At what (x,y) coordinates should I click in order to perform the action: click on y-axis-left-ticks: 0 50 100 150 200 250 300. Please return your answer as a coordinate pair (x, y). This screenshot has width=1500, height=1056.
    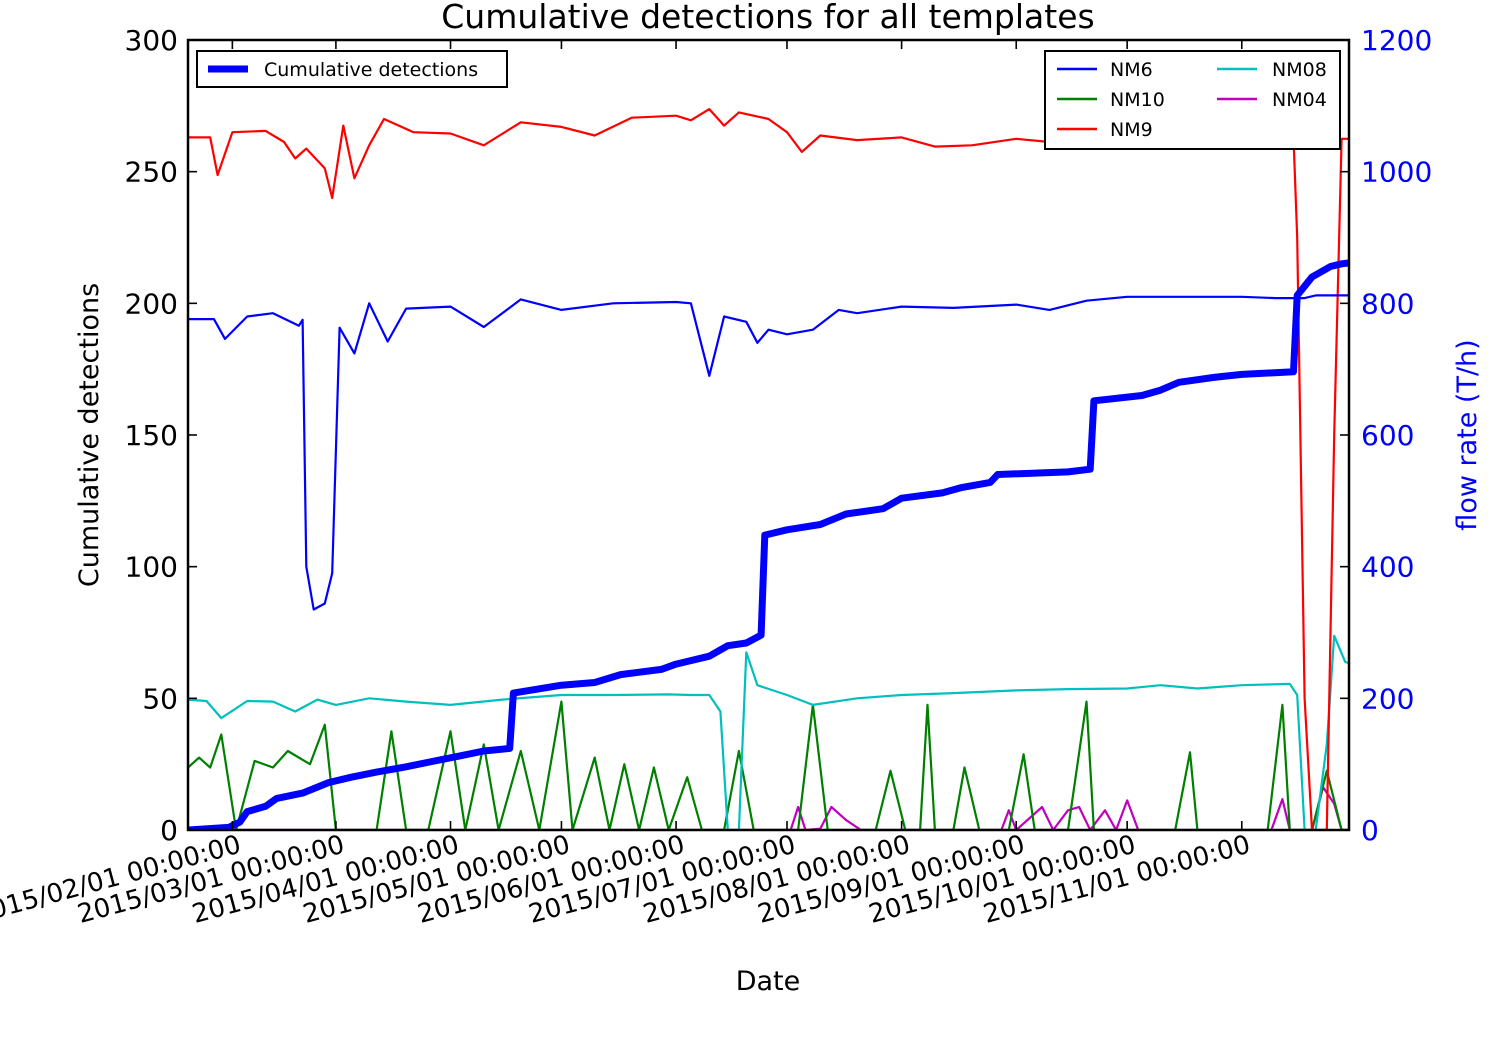
    Looking at the image, I should click on (161, 435).